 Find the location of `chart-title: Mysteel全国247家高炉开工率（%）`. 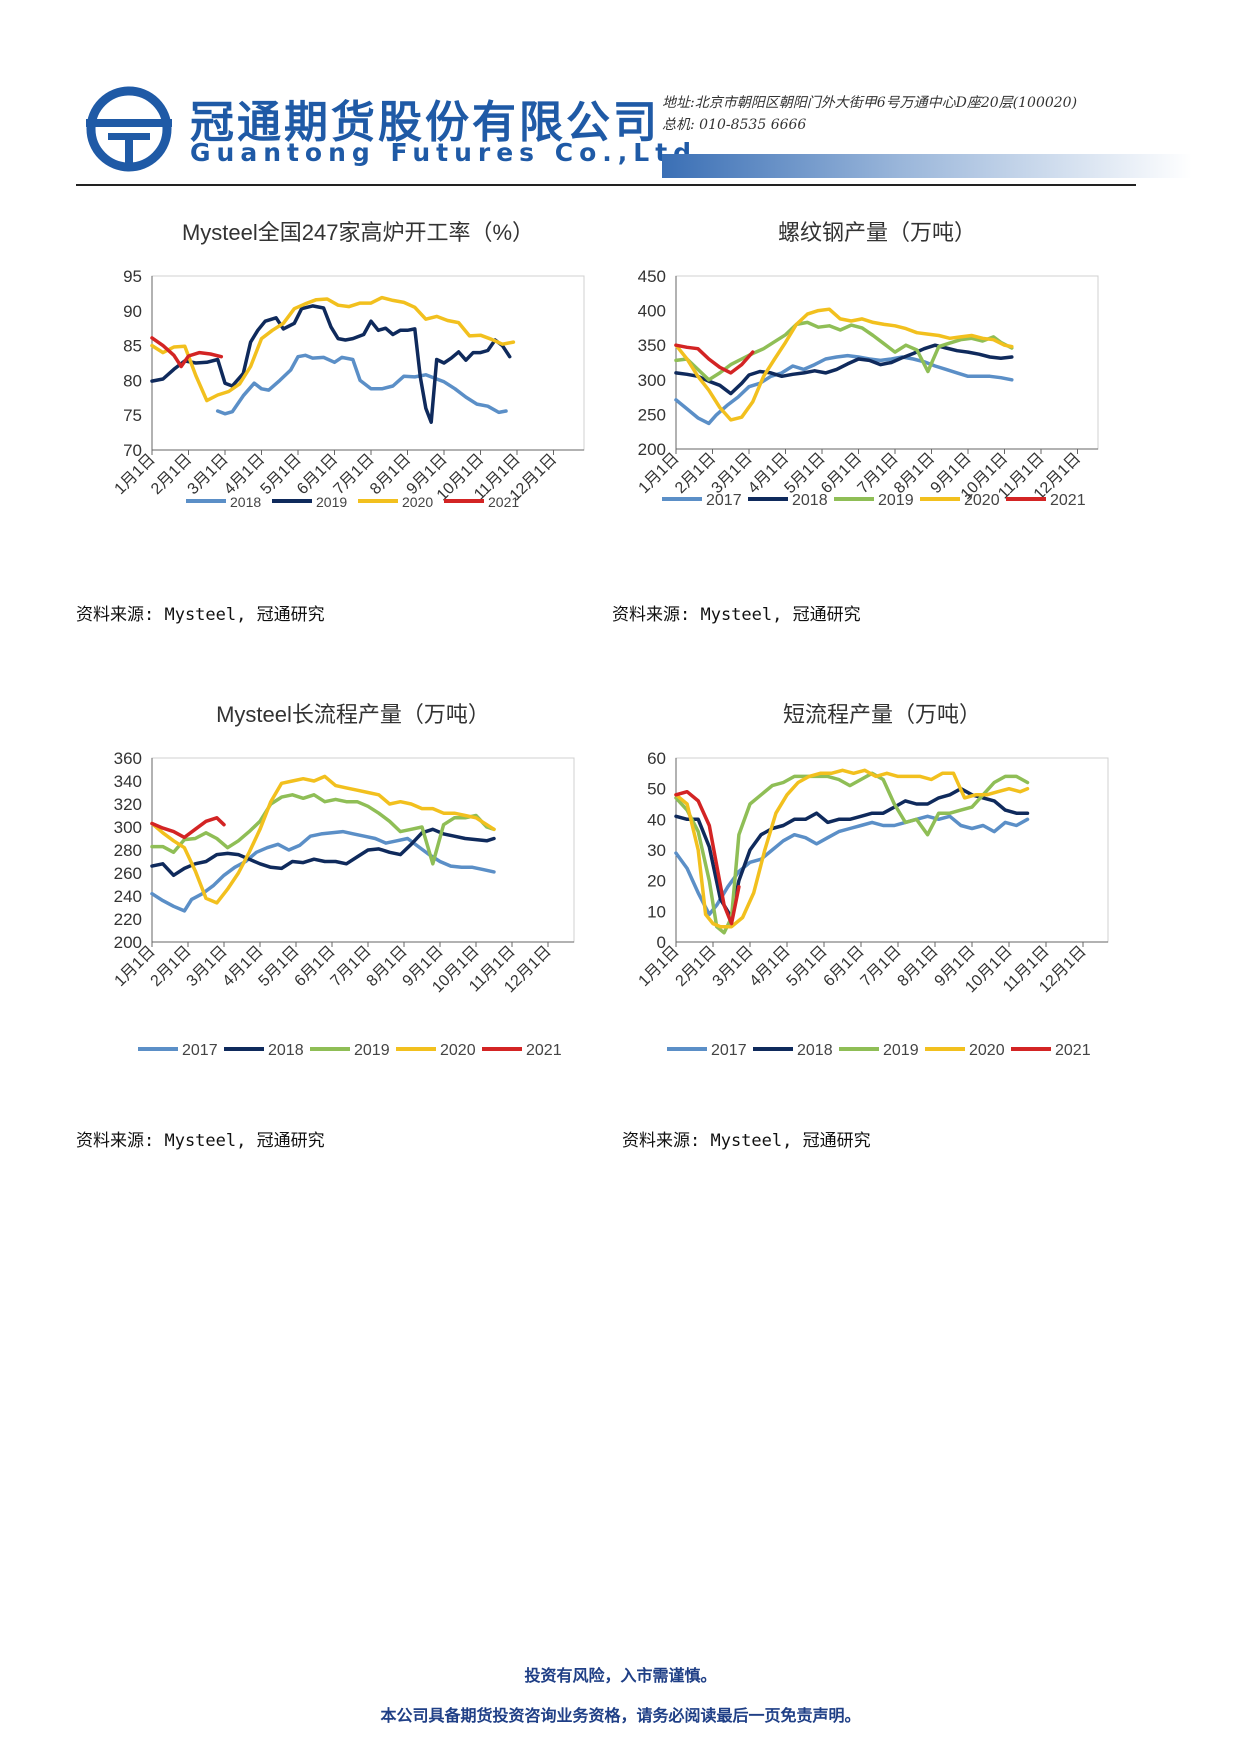

chart-title: Mysteel全国247家高炉开工率（%） is located at coordinates (358, 232).